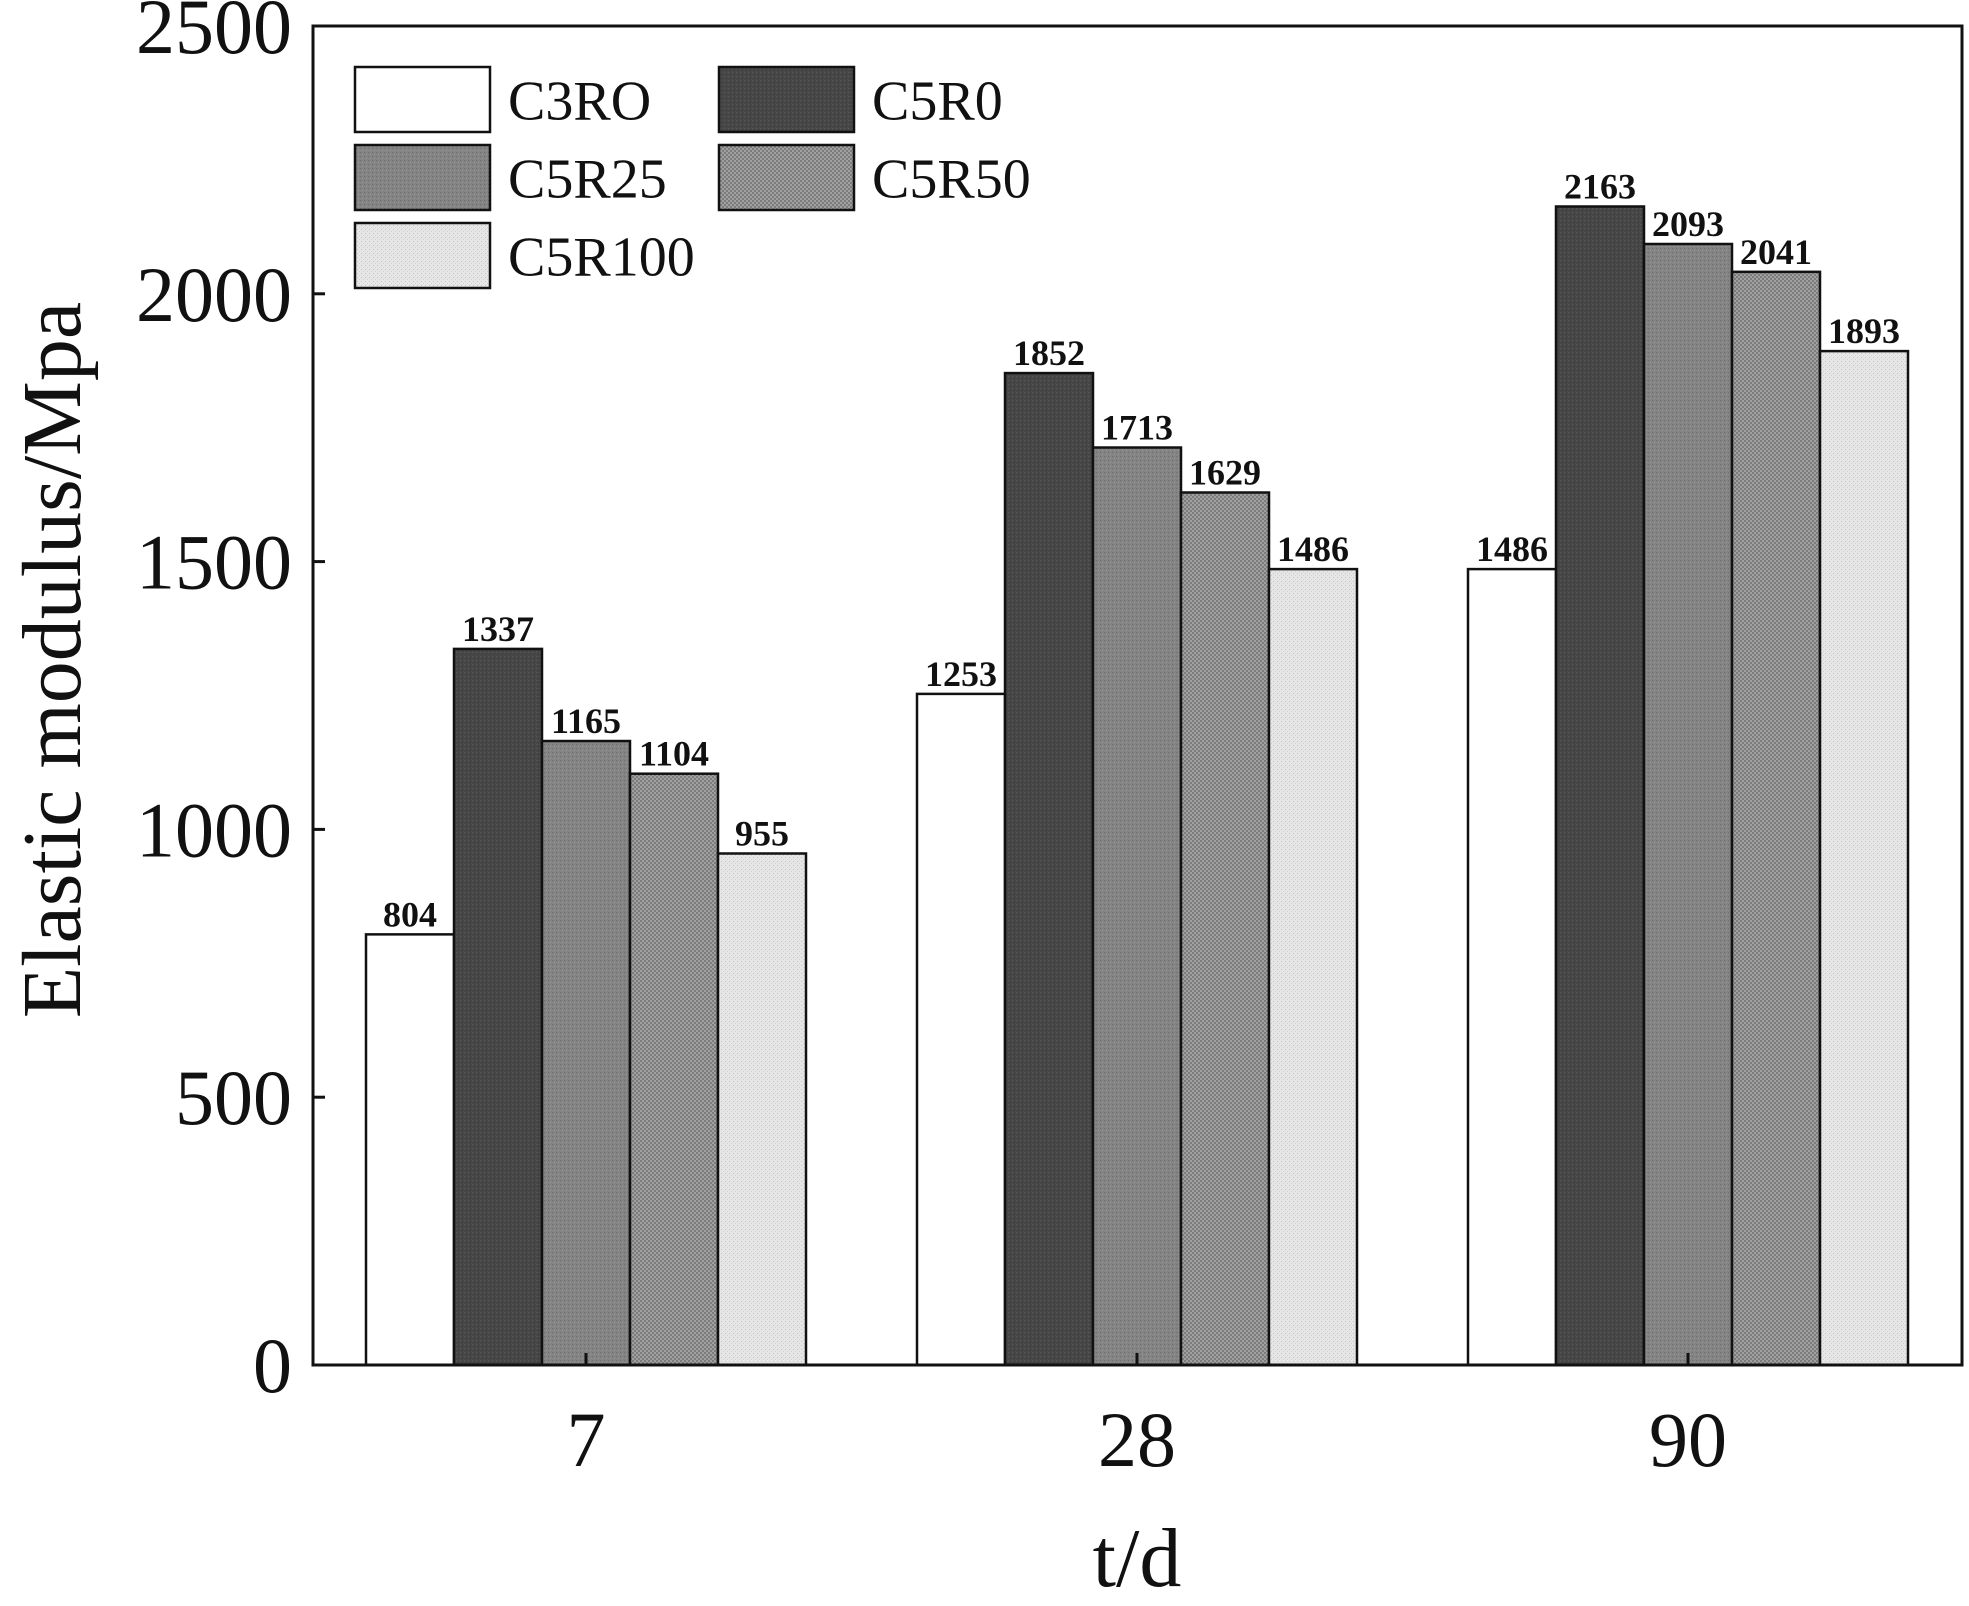 The width and height of the screenshot is (1969, 1606). I want to click on x-axis-title: t/d, so click(1137, 1558).